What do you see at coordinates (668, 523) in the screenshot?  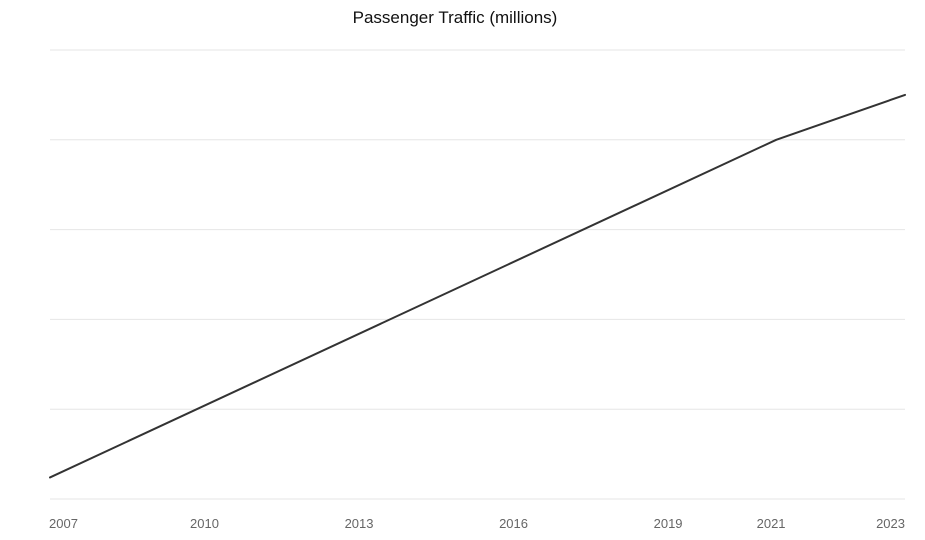 I see `x-tick-label-2019: 2019` at bounding box center [668, 523].